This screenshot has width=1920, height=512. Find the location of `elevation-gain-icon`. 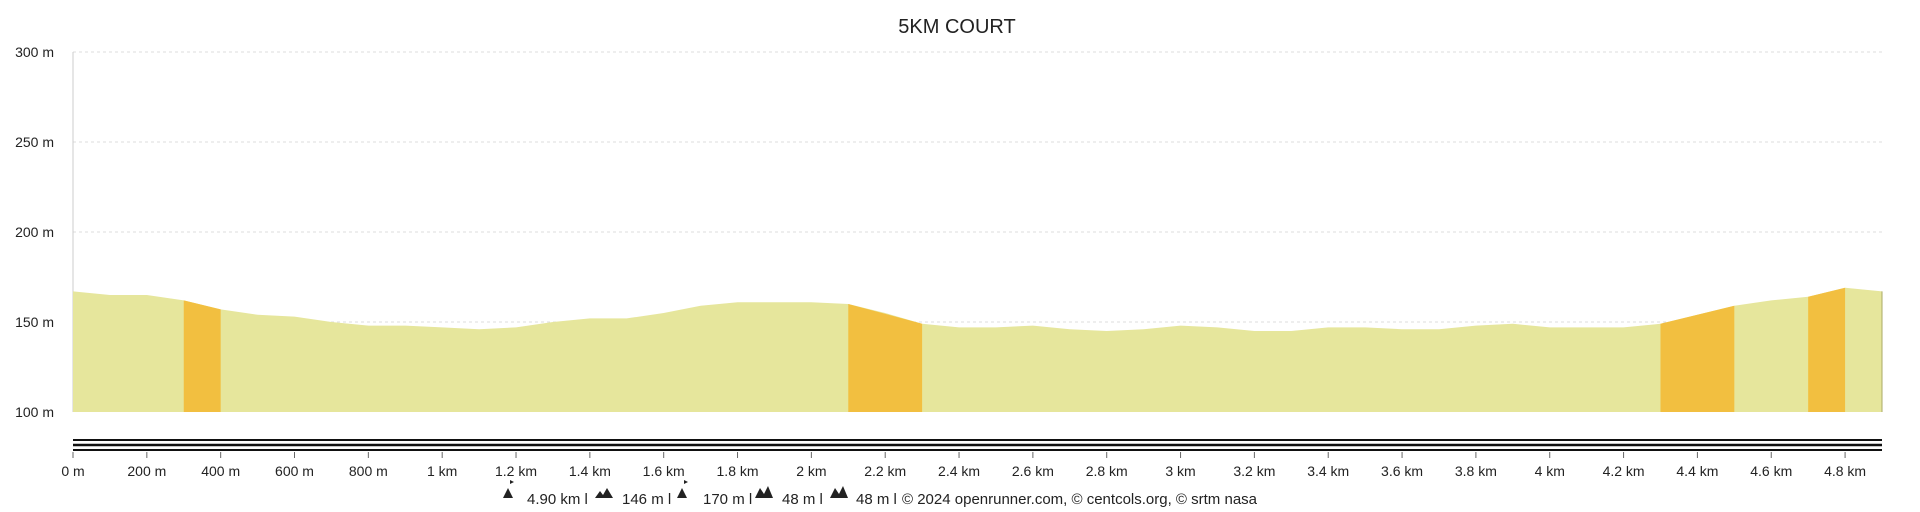

elevation-gain-icon is located at coordinates (604, 493).